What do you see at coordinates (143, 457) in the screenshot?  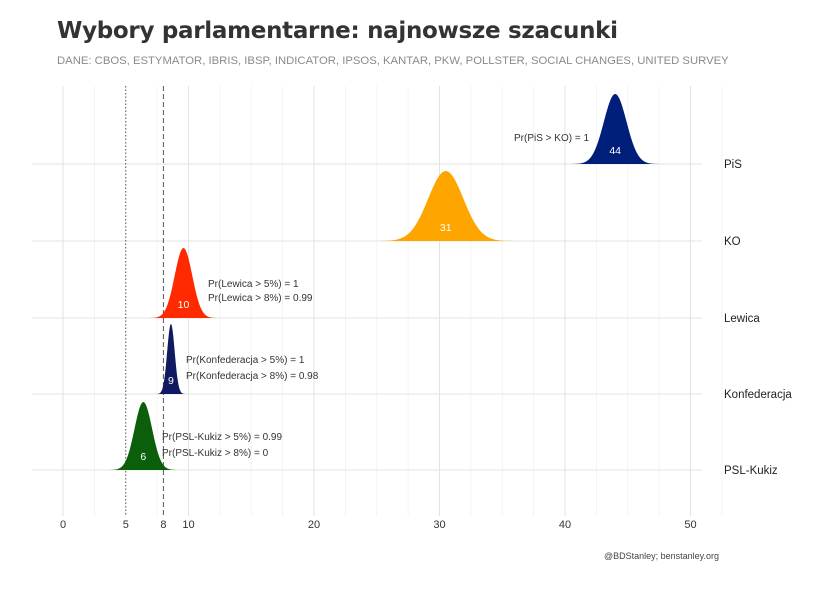 I see `value-label-psl-kukiz: 6` at bounding box center [143, 457].